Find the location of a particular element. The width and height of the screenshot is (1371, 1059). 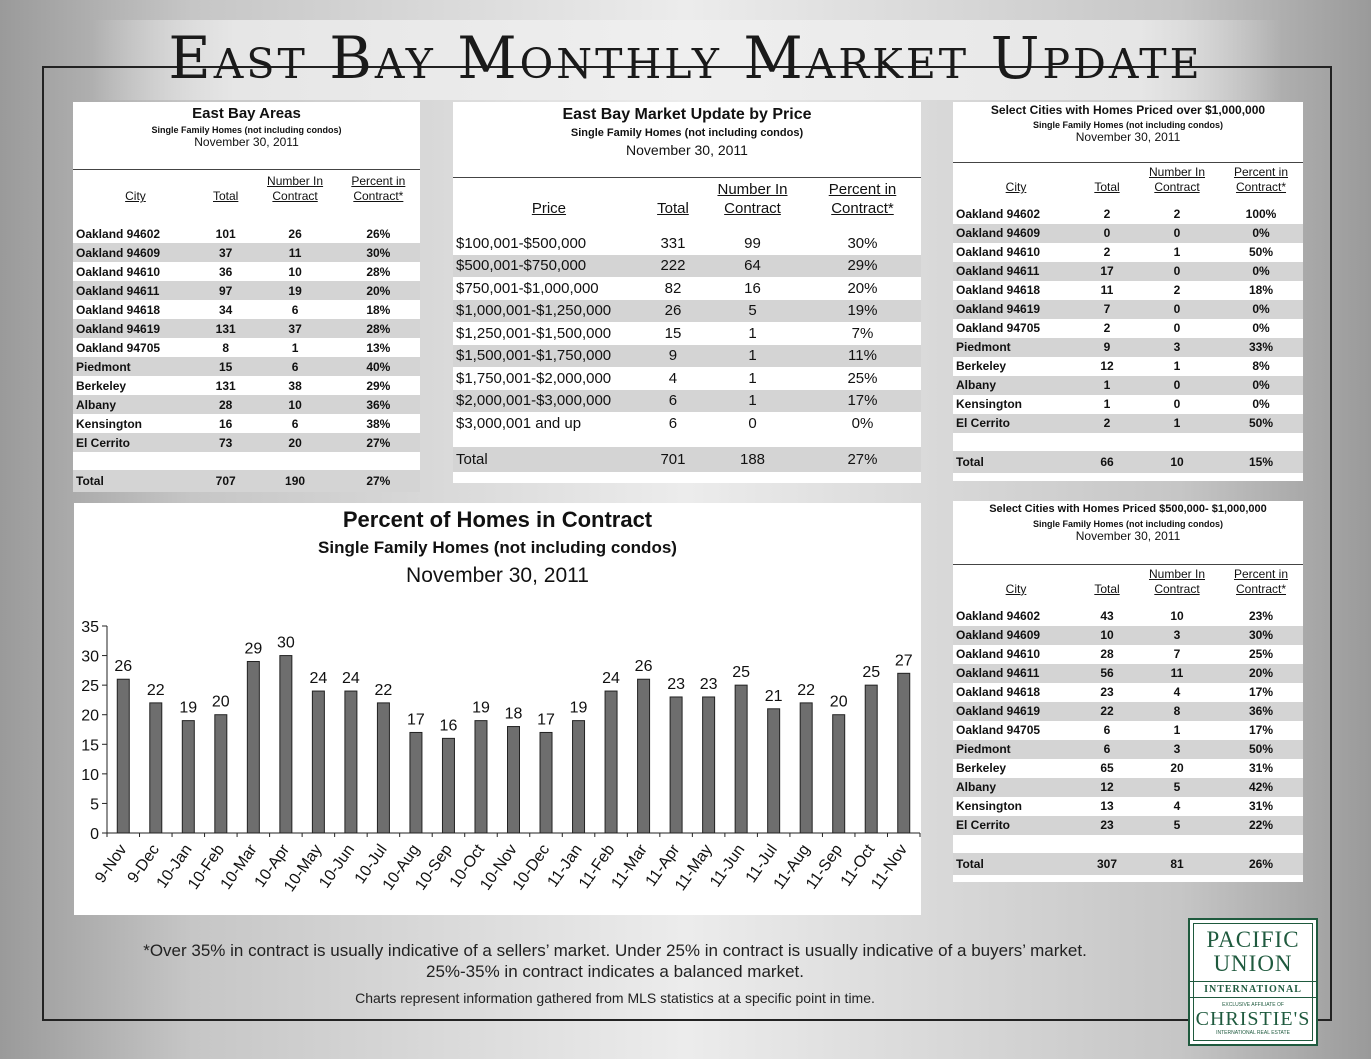

row-contract: 99 is located at coordinates (752, 243).